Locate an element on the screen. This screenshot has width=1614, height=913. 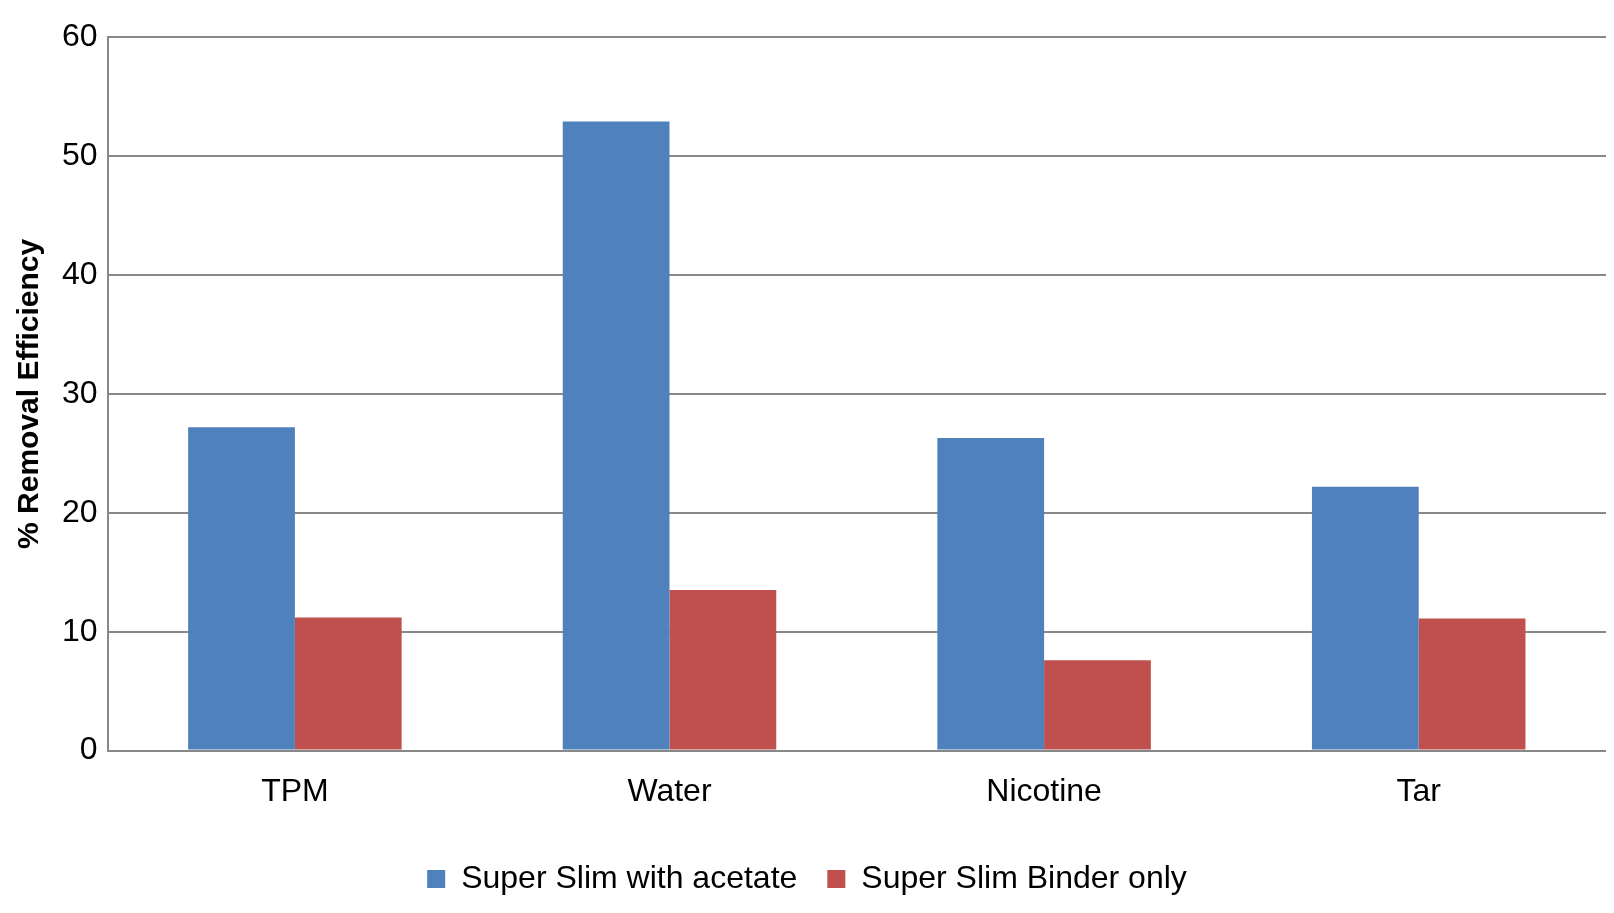
y-tick-label: 20 is located at coordinates (80, 510).